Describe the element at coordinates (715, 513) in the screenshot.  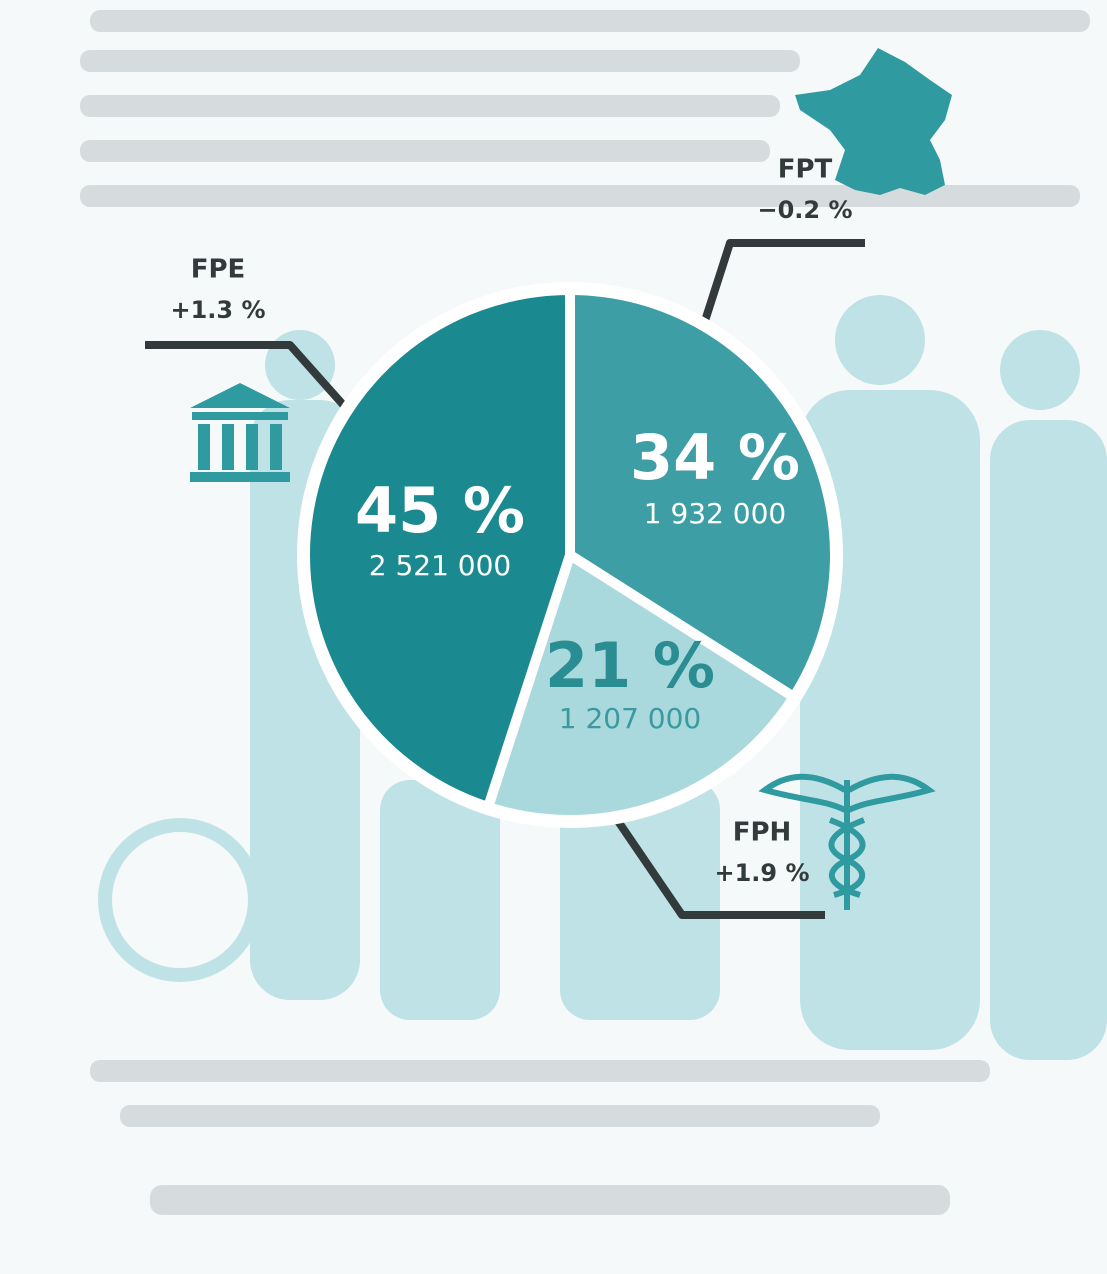
I see `count-label: 1 932 000` at that location.